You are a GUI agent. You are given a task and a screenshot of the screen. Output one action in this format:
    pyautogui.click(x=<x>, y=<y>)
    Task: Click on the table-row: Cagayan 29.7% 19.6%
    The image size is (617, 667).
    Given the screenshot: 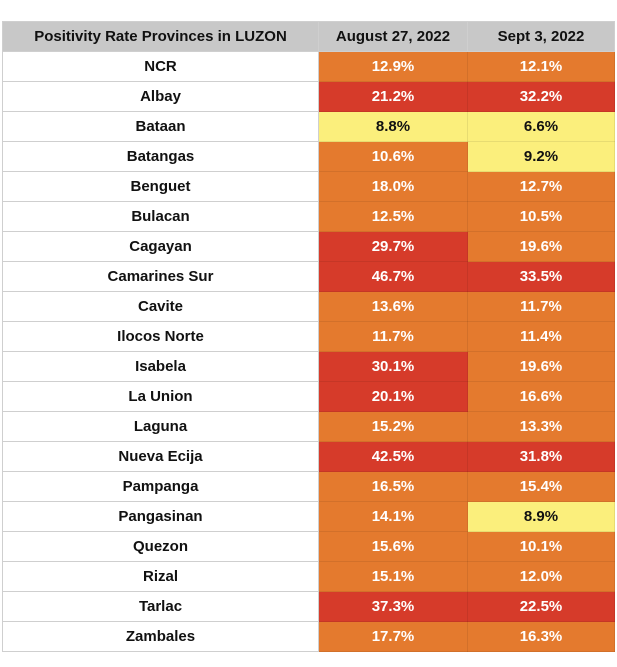 What is the action you would take?
    pyautogui.click(x=308, y=246)
    